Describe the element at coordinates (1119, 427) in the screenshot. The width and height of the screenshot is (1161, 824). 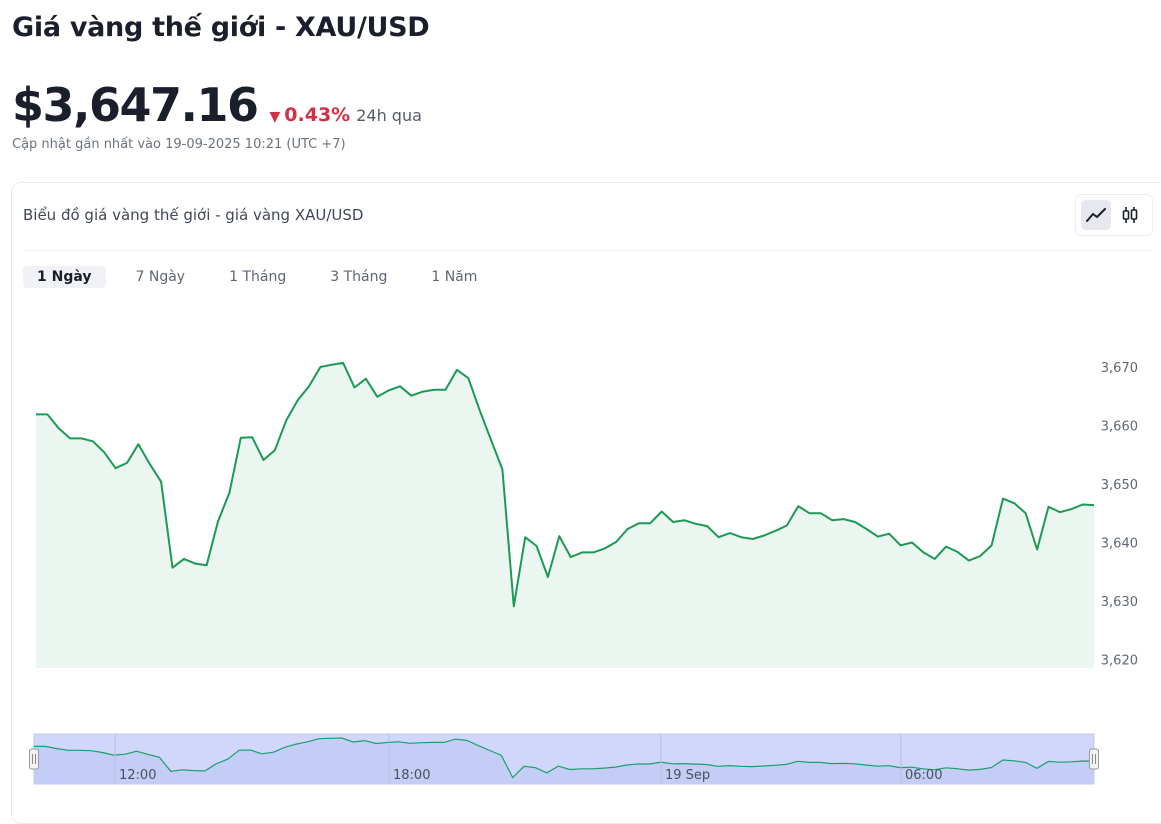
I see `y-tick-label: 3,660` at that location.